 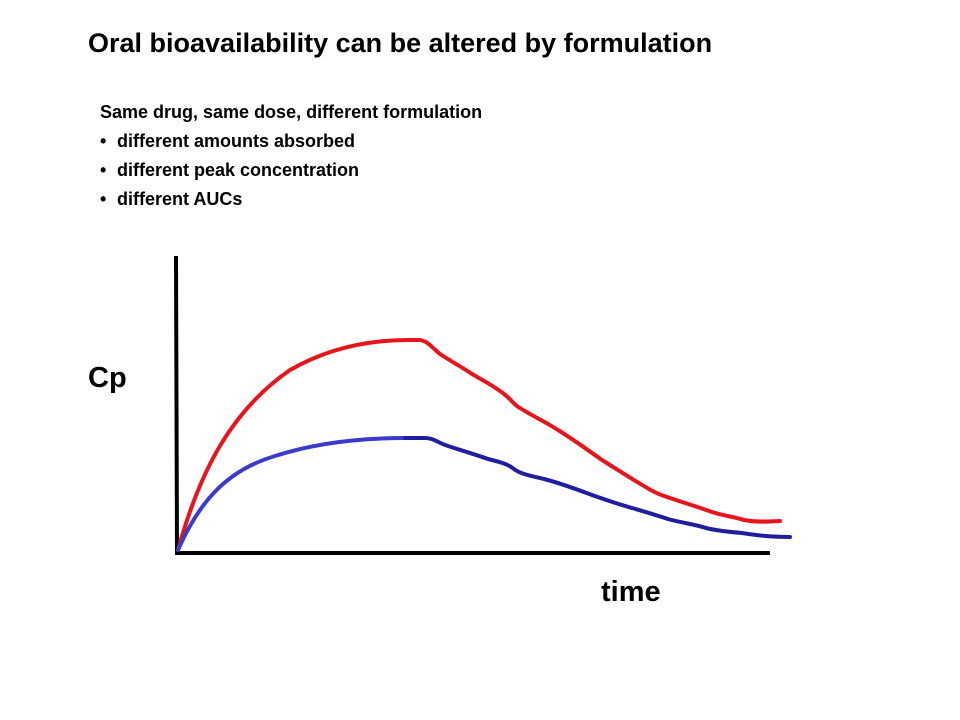 I want to click on bullet-item: • different AUCs, so click(x=291, y=199).